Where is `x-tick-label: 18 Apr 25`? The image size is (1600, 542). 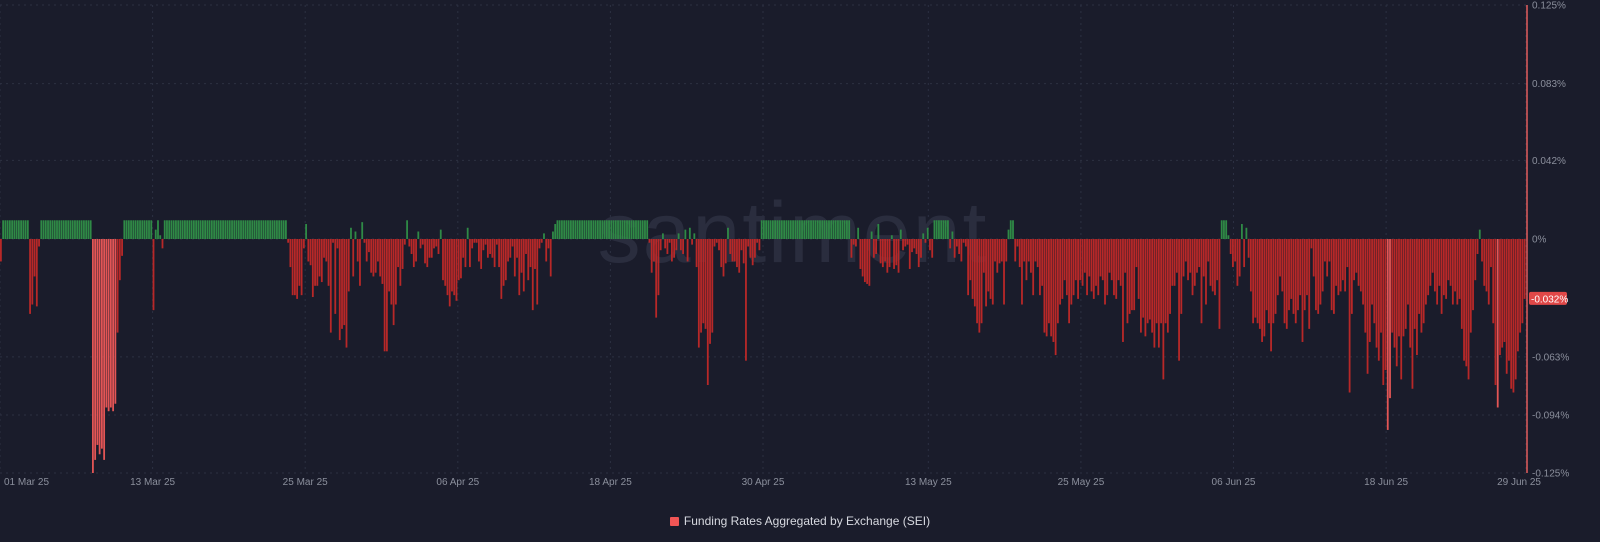
x-tick-label: 18 Apr 25 is located at coordinates (610, 482).